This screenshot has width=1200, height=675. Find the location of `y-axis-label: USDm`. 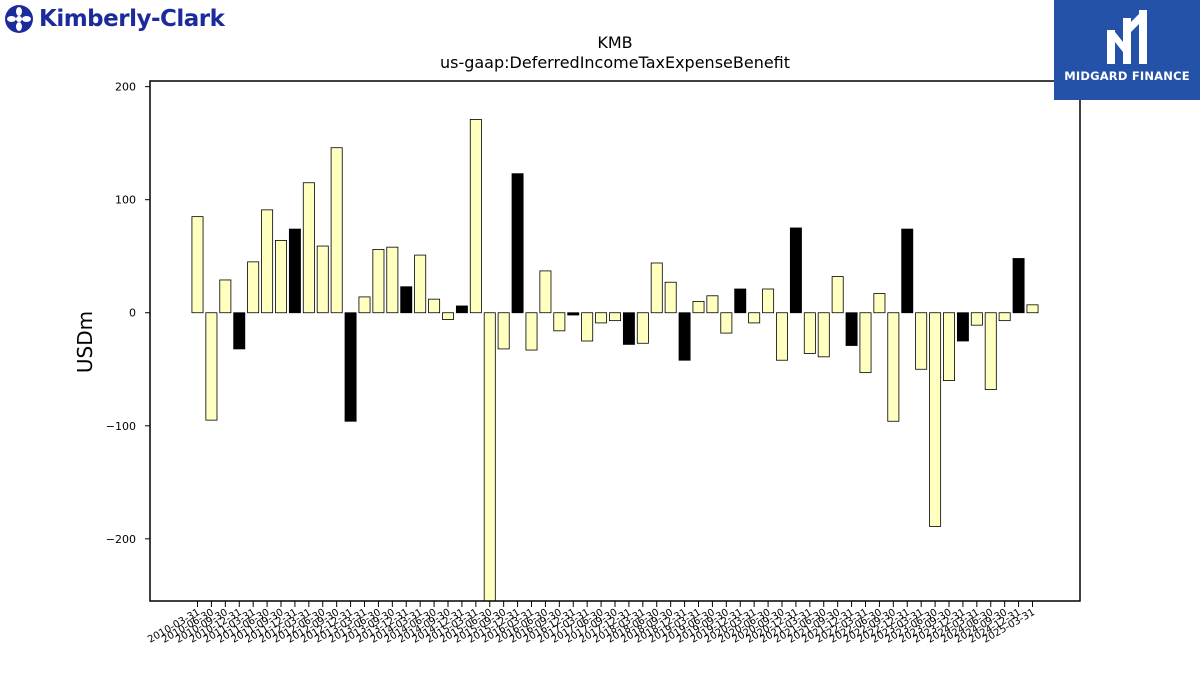

y-axis-label: USDm is located at coordinates (85, 342).